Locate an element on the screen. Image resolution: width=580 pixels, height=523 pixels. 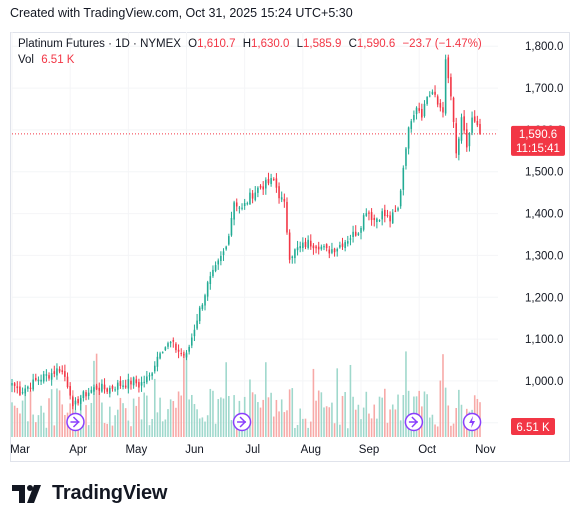
event-markers is located at coordinates (274, 422).